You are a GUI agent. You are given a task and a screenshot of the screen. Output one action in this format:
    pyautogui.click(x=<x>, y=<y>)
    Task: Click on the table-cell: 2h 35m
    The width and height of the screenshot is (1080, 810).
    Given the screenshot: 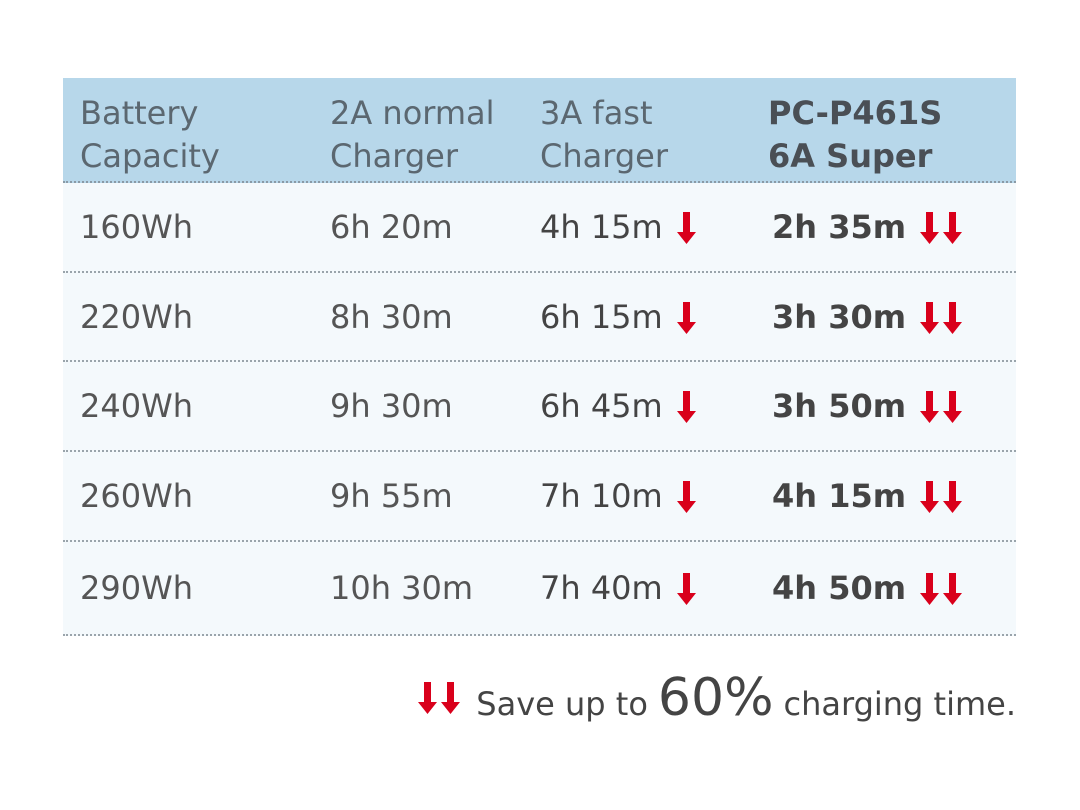 What is the action you would take?
    pyautogui.click(x=868, y=227)
    